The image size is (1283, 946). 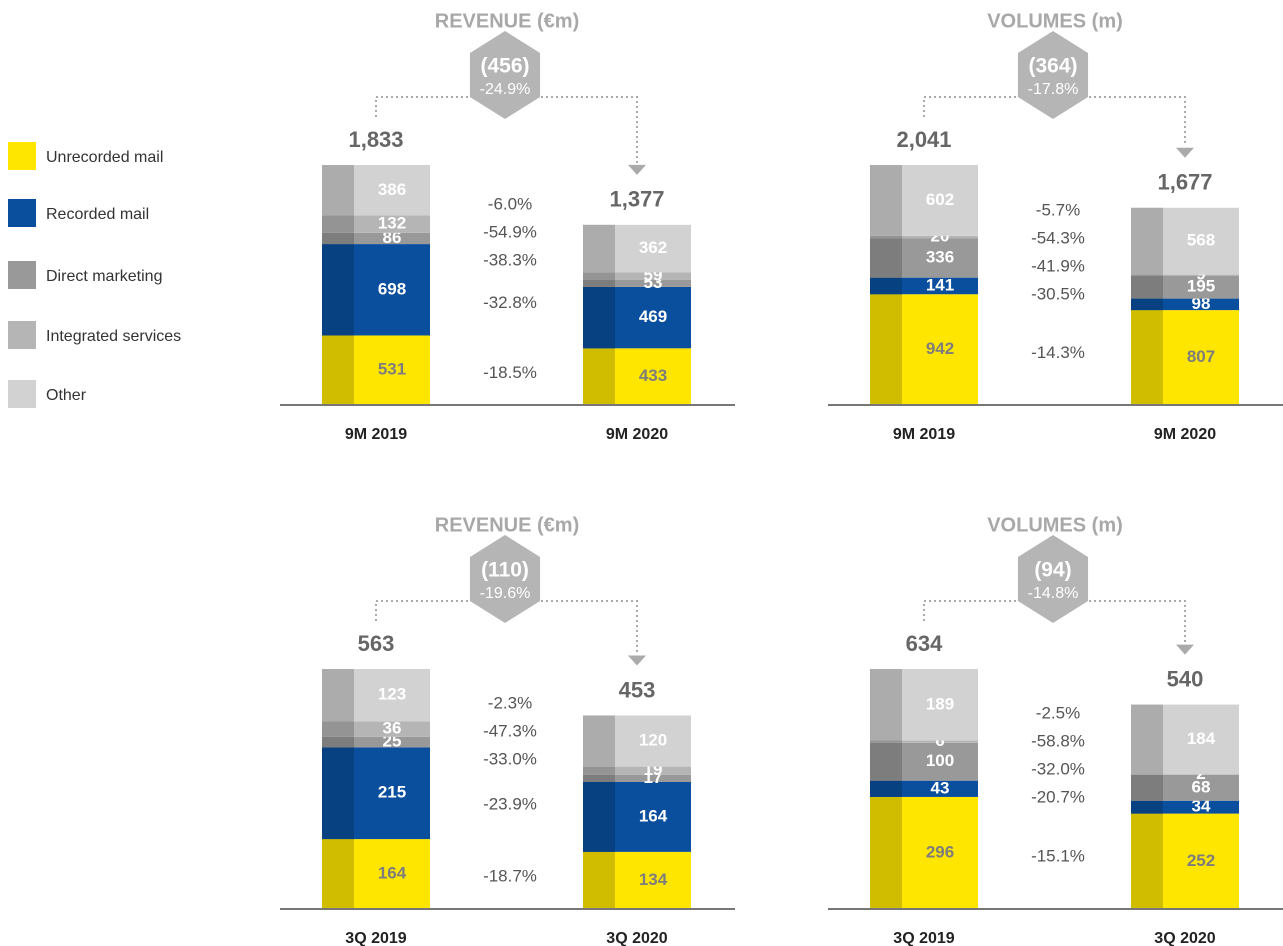 I want to click on change-label: -38.3%, so click(x=510, y=259).